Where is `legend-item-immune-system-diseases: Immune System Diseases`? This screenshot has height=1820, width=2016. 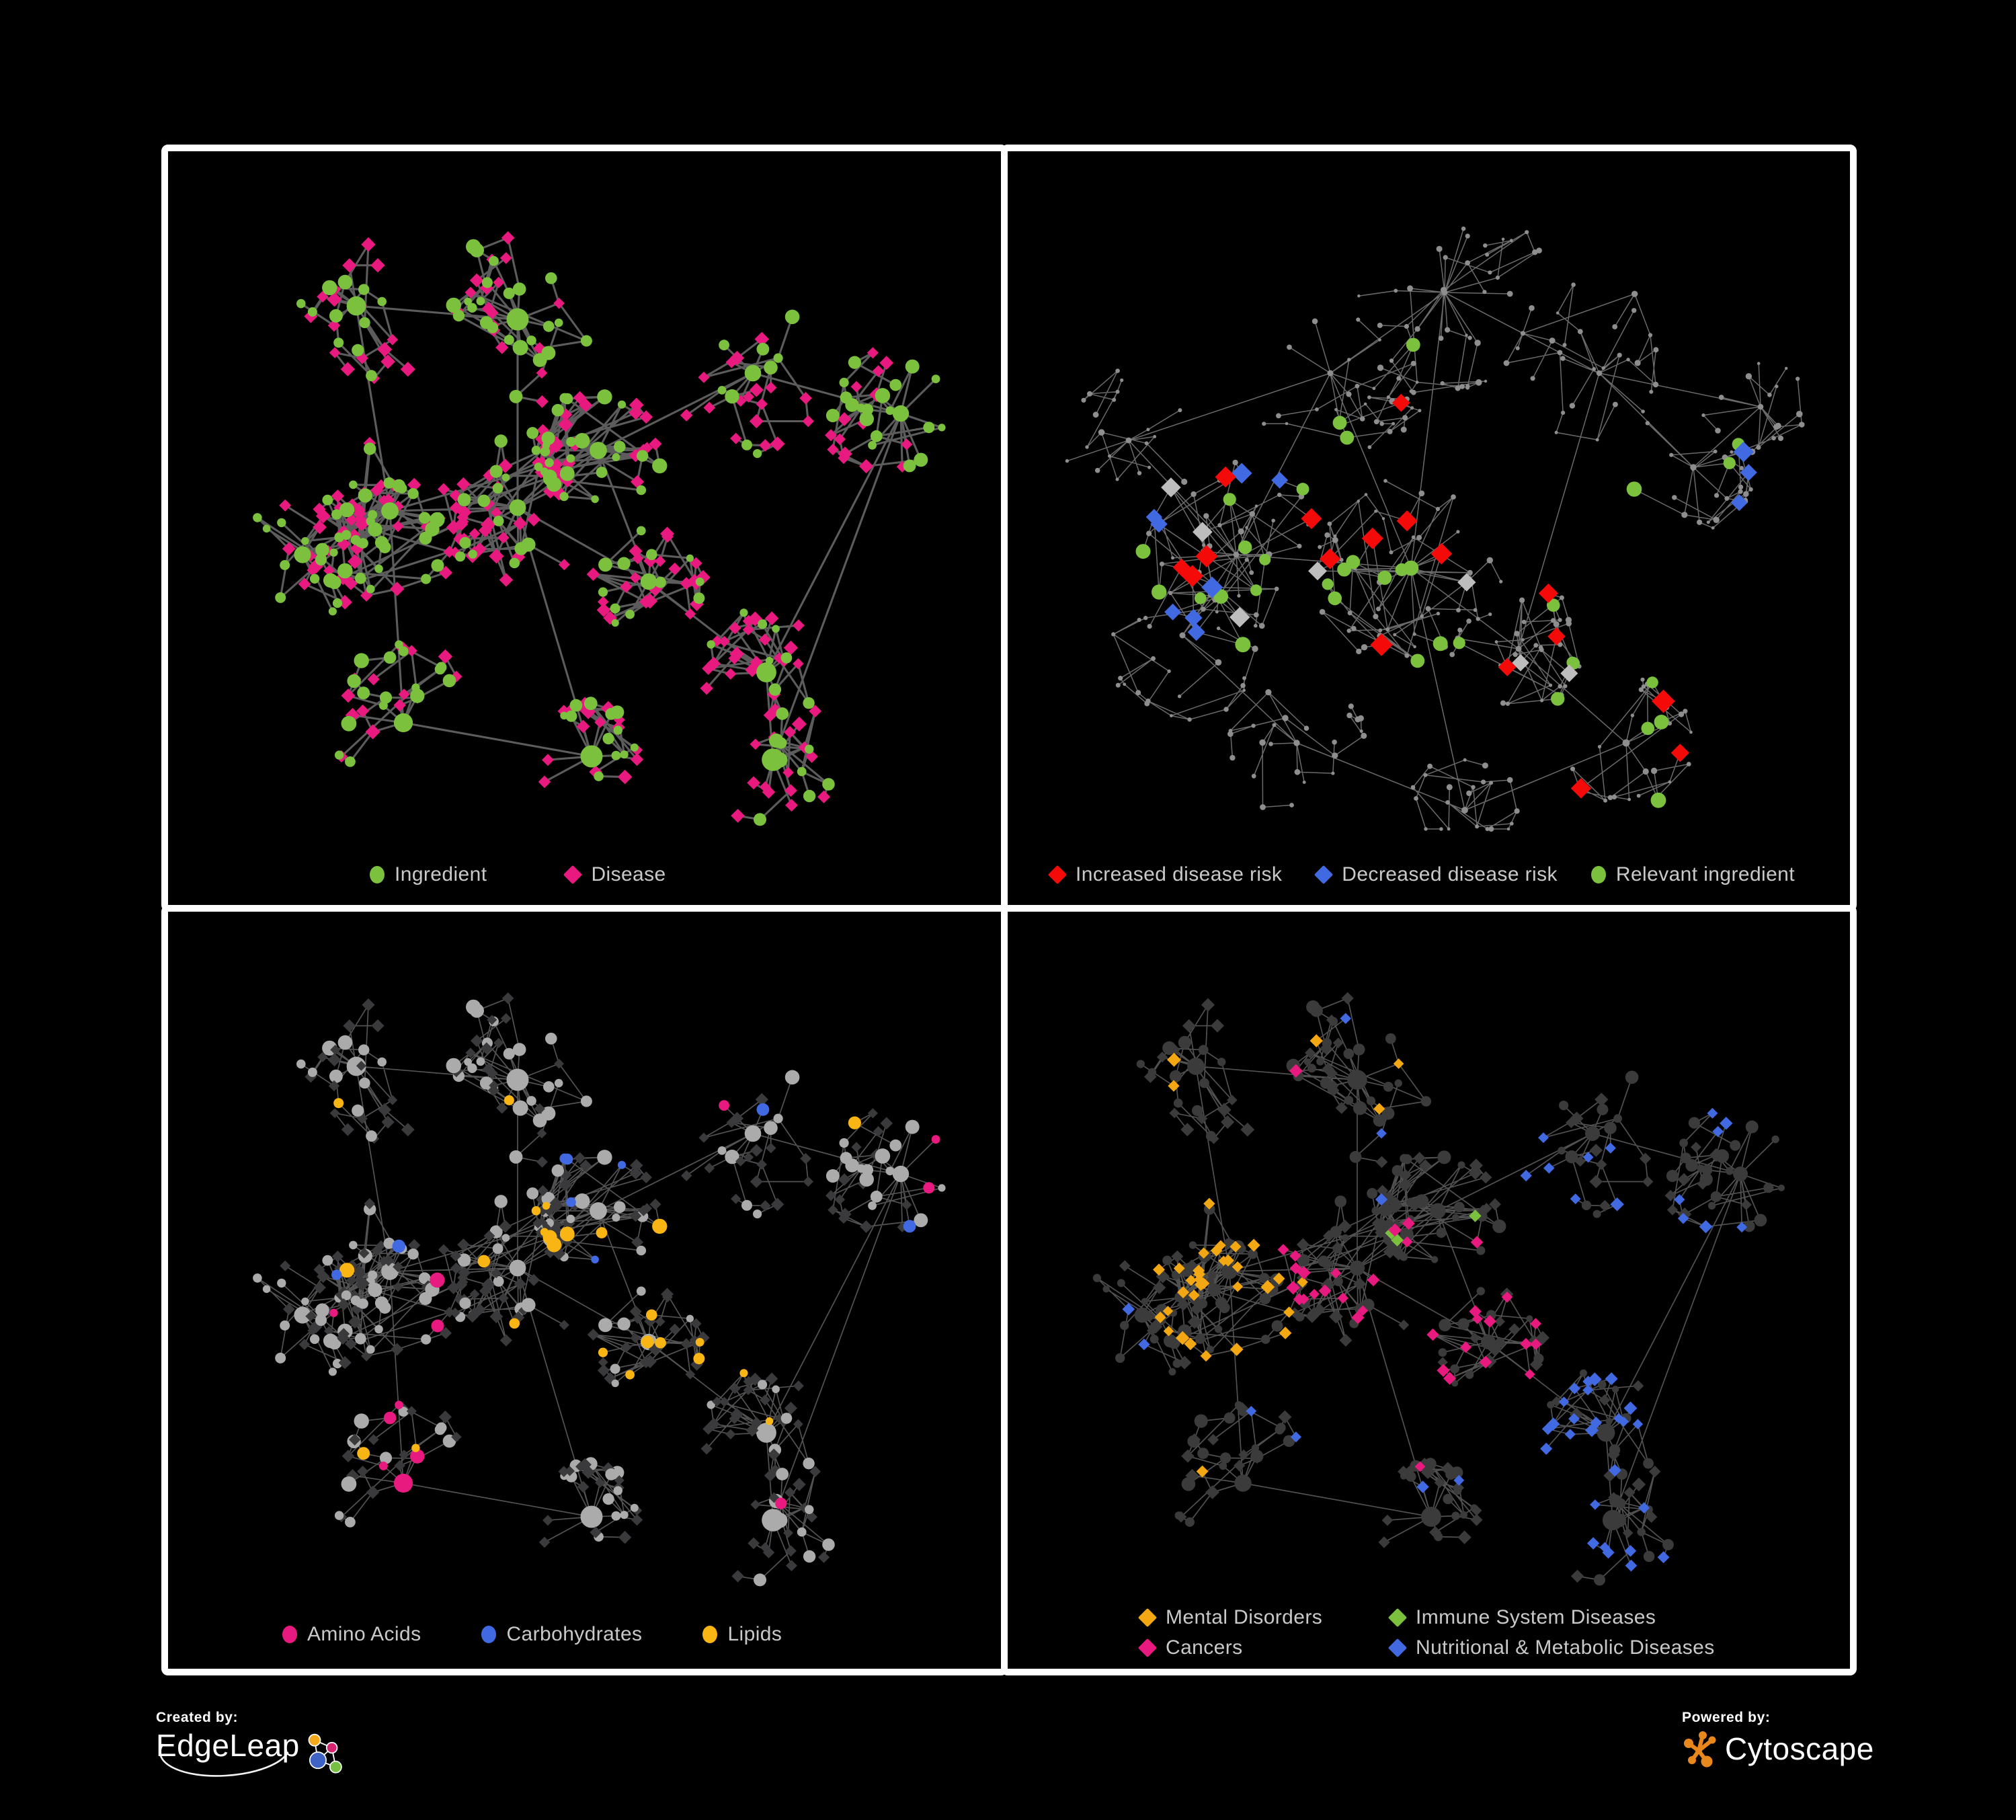 legend-item-immune-system-diseases: Immune System Diseases is located at coordinates (1551, 1617).